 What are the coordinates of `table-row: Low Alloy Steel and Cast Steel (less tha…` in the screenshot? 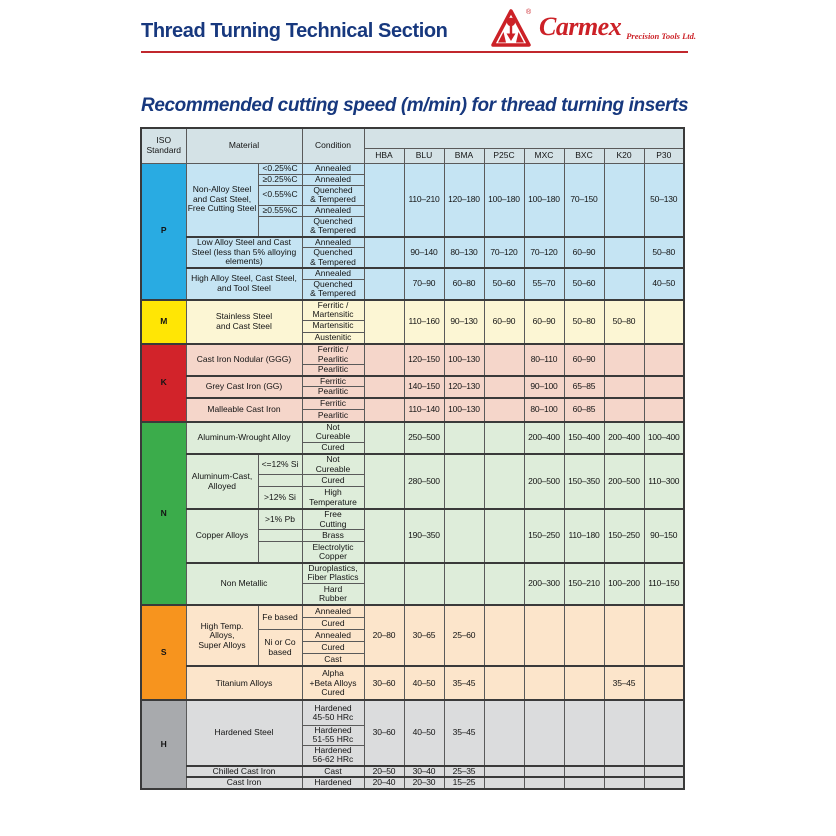 It's located at (413, 252).